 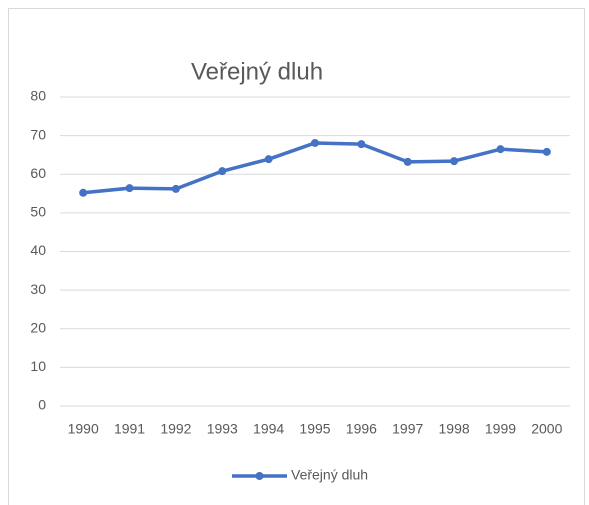 I want to click on x-tick-label: 1996, so click(x=361, y=429).